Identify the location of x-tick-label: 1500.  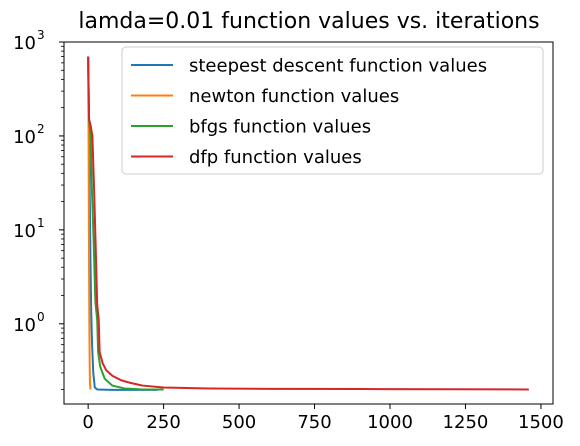
(541, 422).